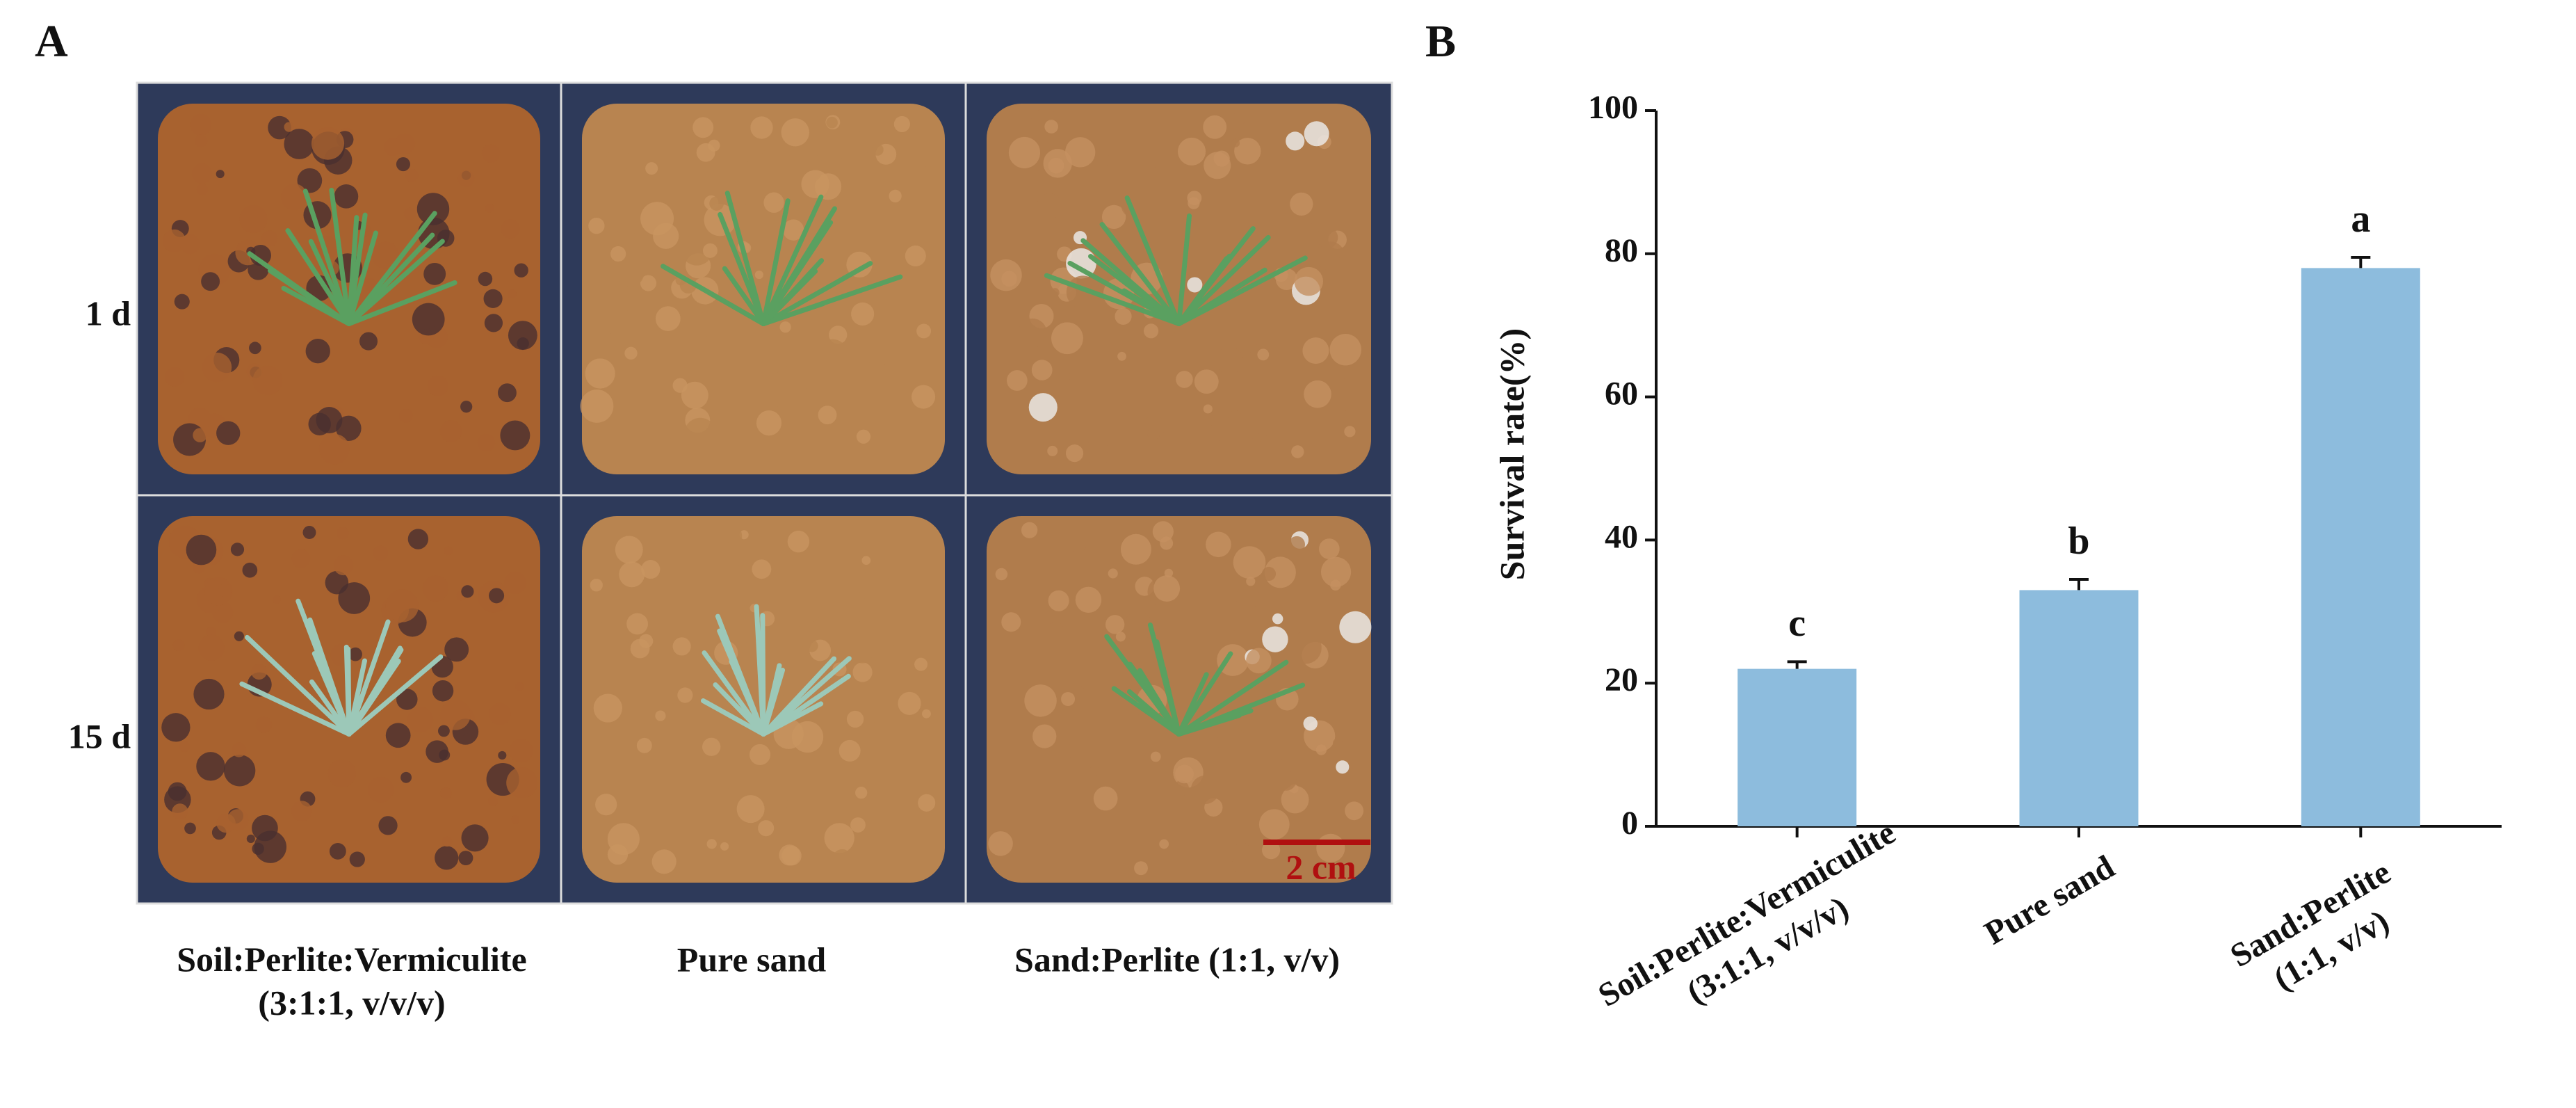  Describe the element at coordinates (1797, 665) in the screenshot. I see `error-bar` at that location.